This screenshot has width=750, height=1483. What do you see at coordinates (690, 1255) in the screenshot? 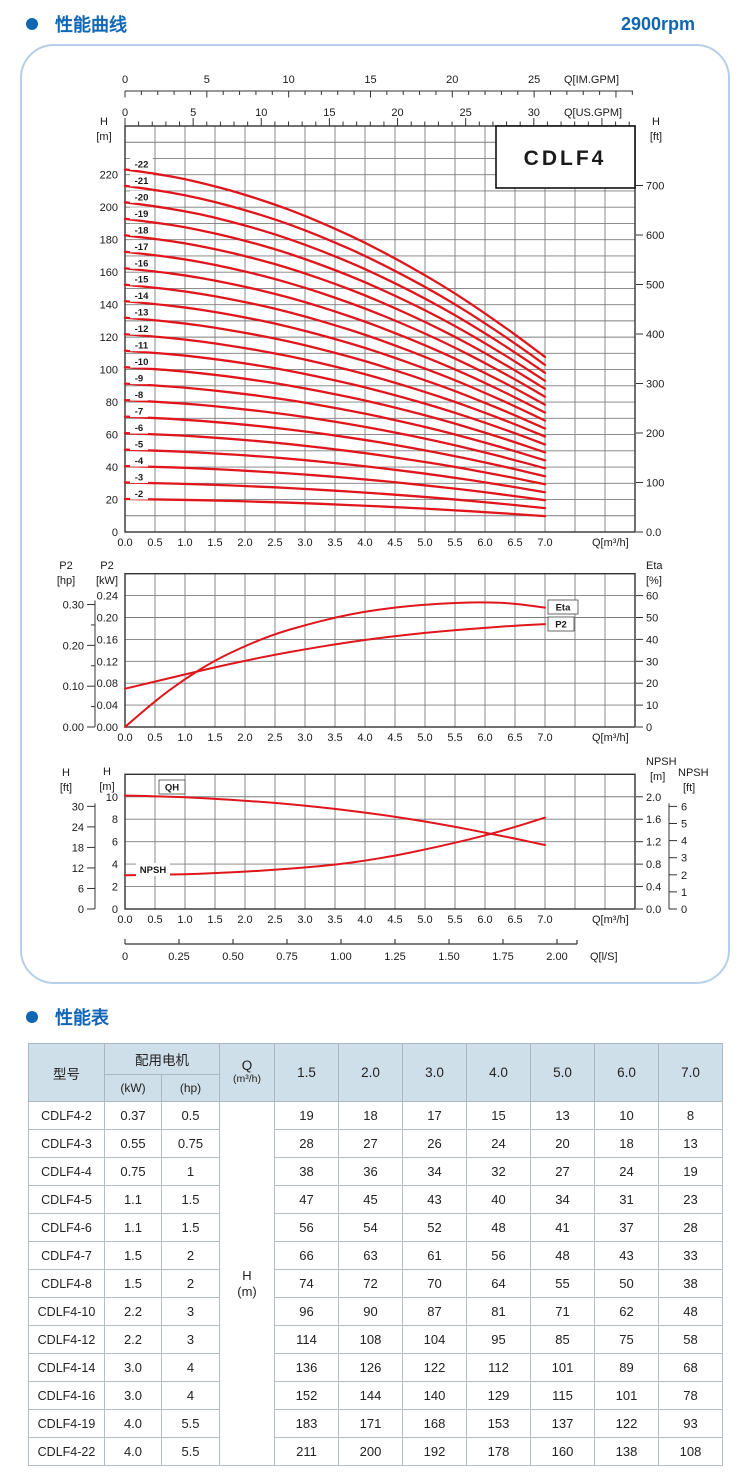
I see `head-value-cell: 33` at bounding box center [690, 1255].